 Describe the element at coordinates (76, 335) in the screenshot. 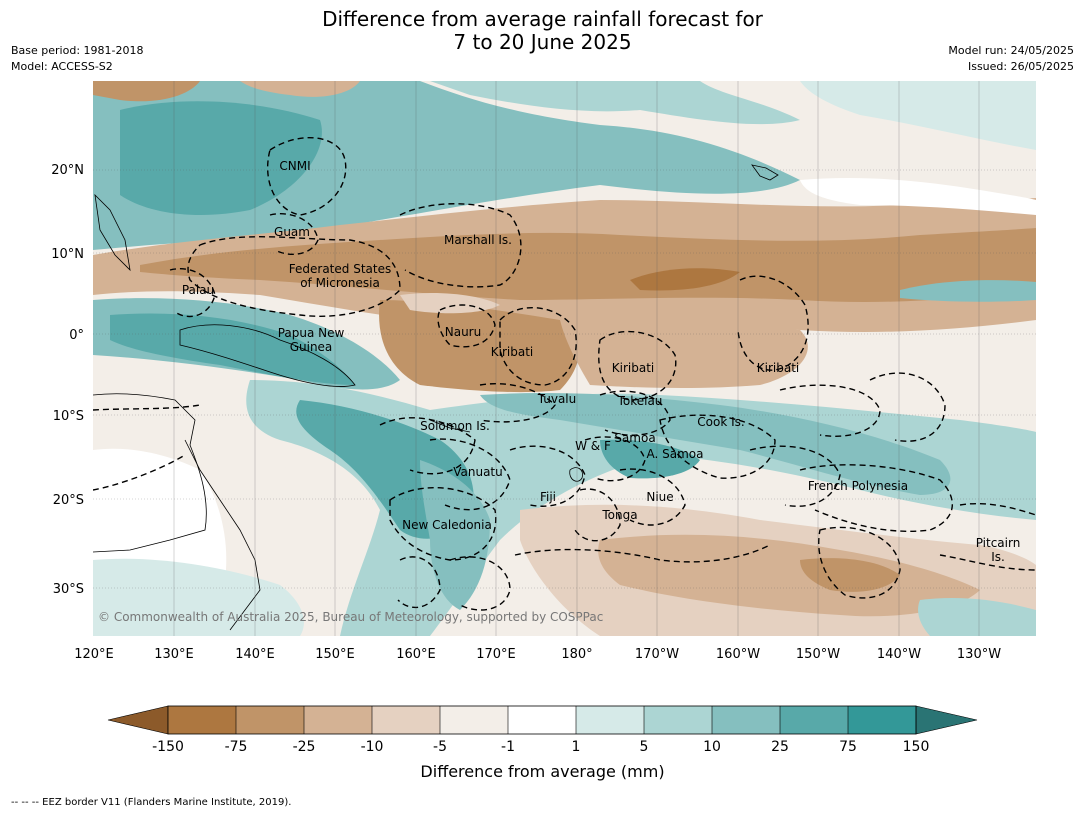

I see `lat-label-0: 0°` at that location.